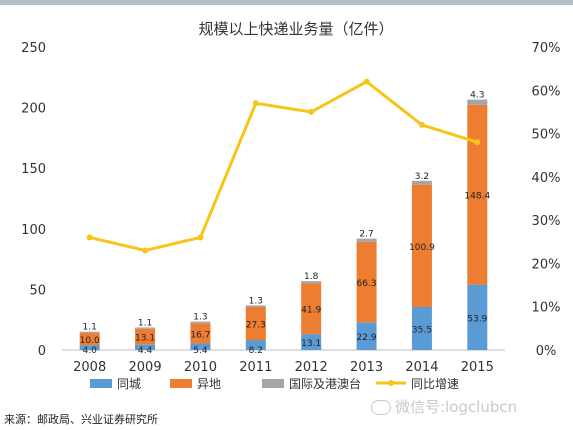 The width and height of the screenshot is (573, 430). Describe the element at coordinates (286, 2) in the screenshot. I see `top-border-strip` at that location.